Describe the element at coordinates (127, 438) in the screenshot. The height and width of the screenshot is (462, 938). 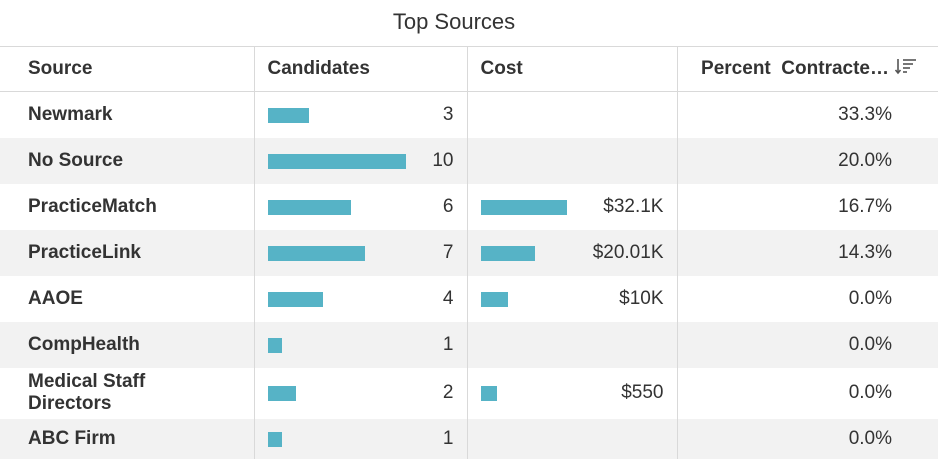
I see `source-cell: ABC Firm` at that location.